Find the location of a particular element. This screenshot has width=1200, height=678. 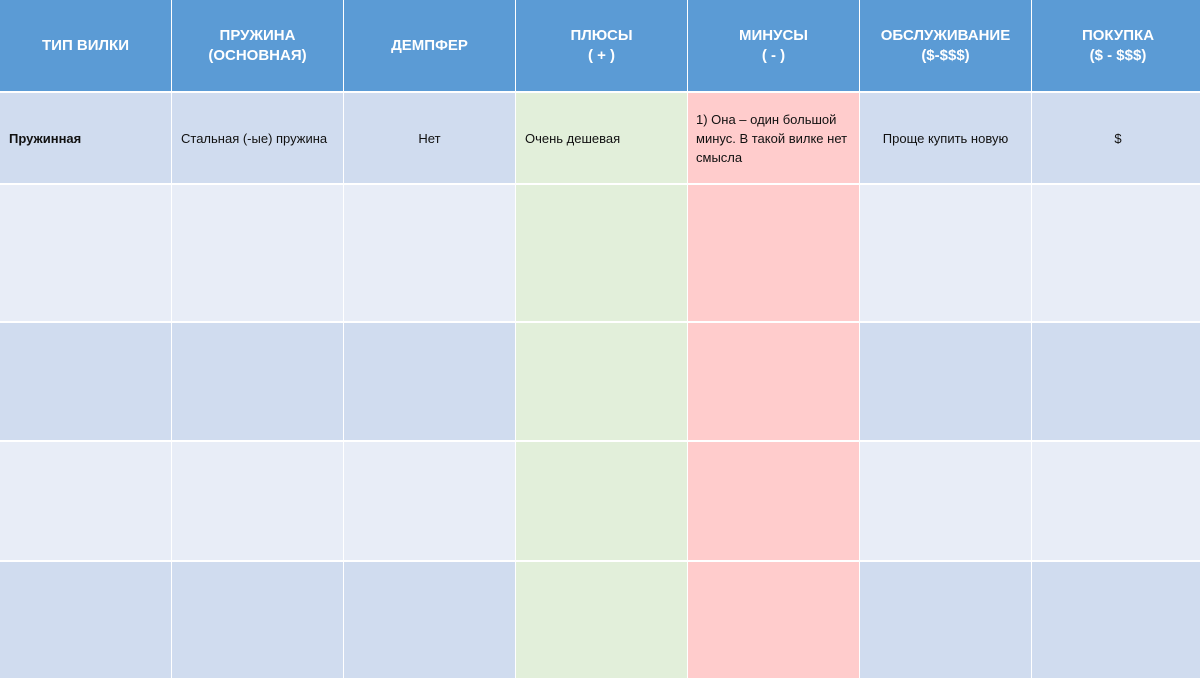

table-cell-damper: Нет is located at coordinates (429, 138).